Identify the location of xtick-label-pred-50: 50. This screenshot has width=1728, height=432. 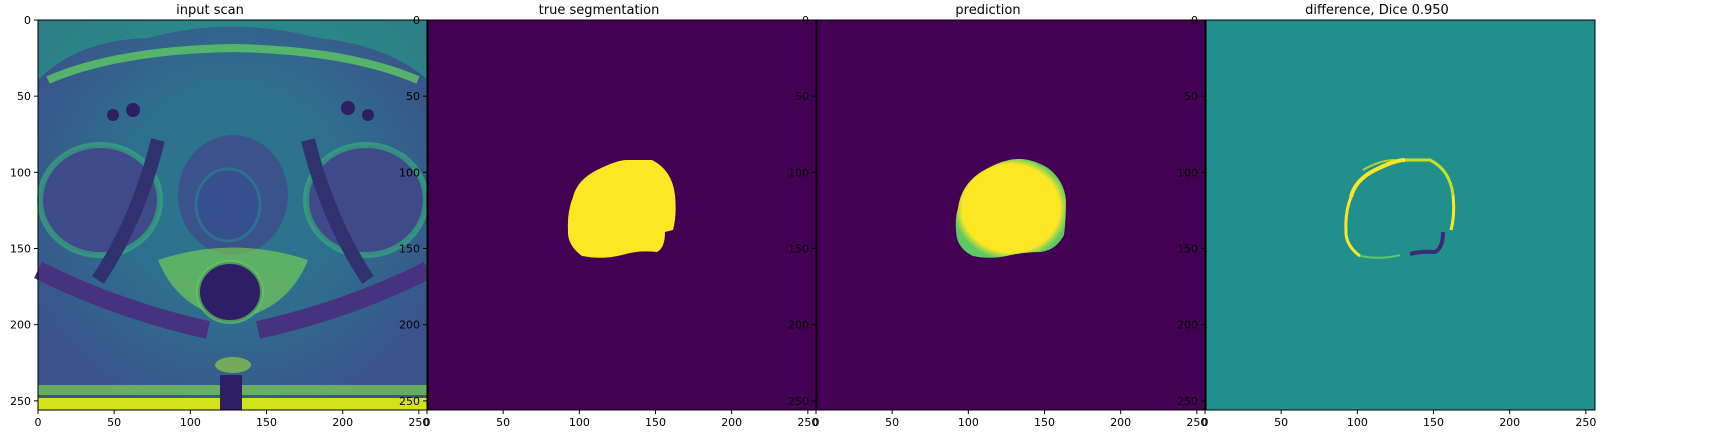
(892, 422).